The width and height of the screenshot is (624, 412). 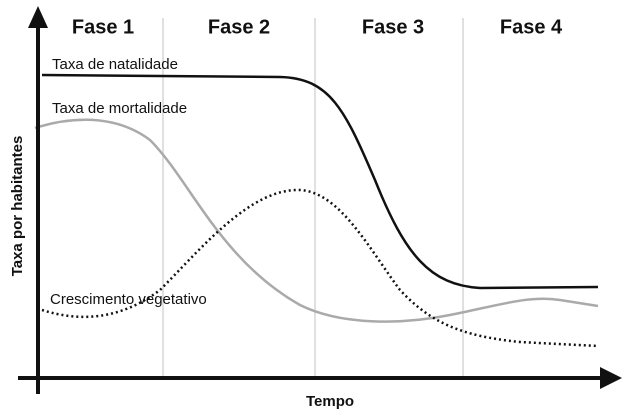 I want to click on curve-label: Taxa de natalidade, so click(x=115, y=64).